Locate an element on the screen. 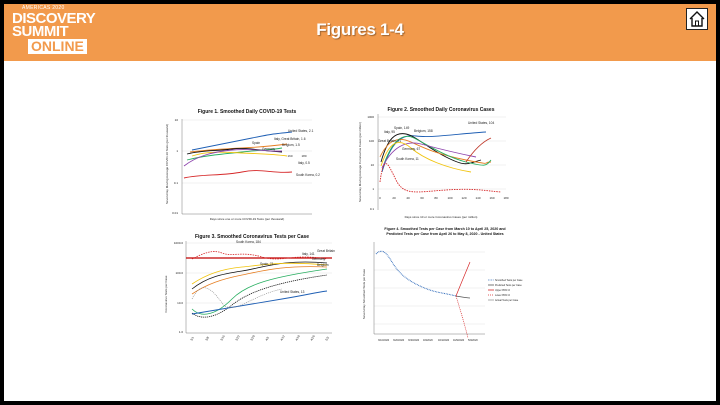 This screenshot has height=405, width=720. fig2-xtick-9: 180 is located at coordinates (505, 198).